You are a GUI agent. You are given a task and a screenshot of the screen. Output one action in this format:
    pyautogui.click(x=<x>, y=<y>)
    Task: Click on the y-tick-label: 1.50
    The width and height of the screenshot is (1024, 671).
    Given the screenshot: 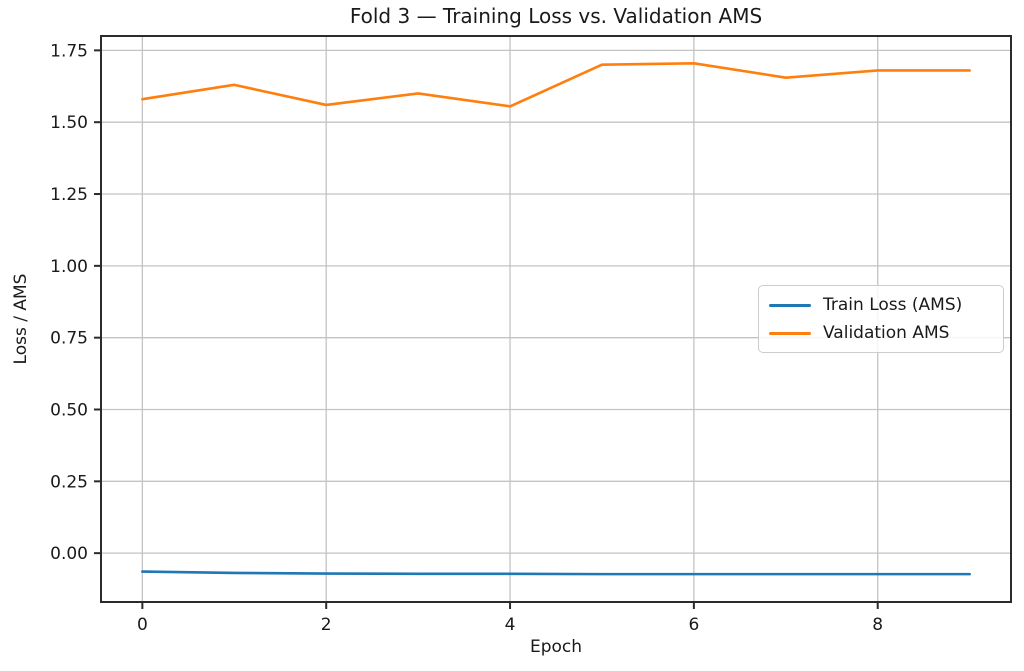 What is the action you would take?
    pyautogui.click(x=69, y=123)
    